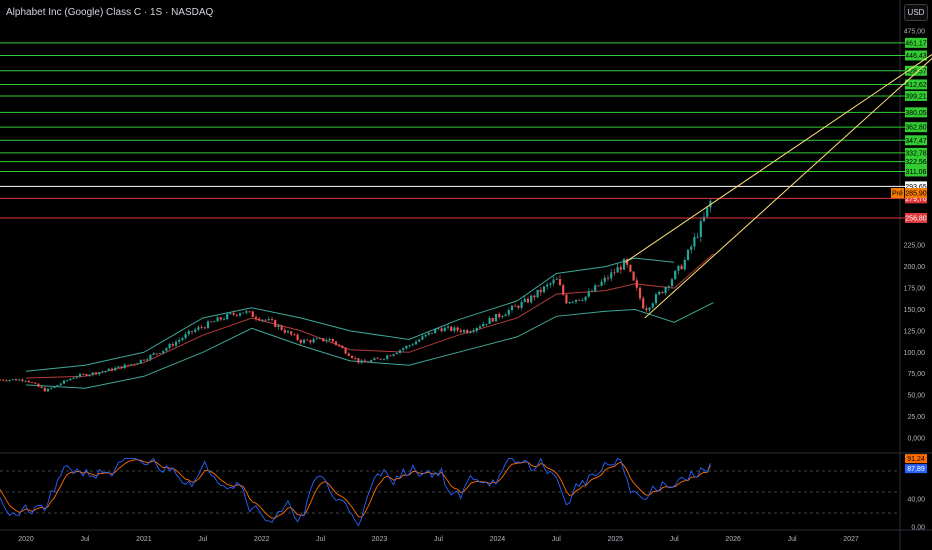  I want to click on price-level-label: 322,56, so click(916, 162).